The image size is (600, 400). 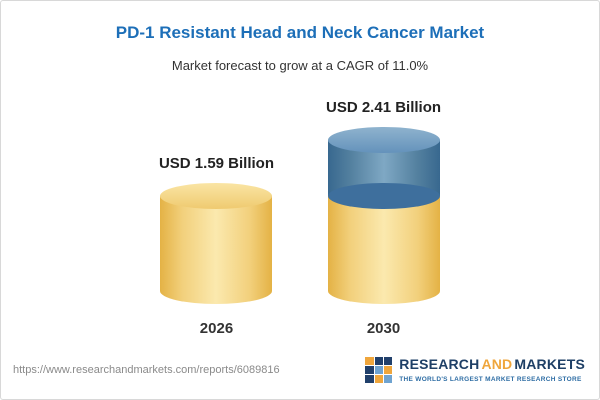 What do you see at coordinates (384, 108) in the screenshot?
I see `value-label-2030: USD 2.41 Billion` at bounding box center [384, 108].